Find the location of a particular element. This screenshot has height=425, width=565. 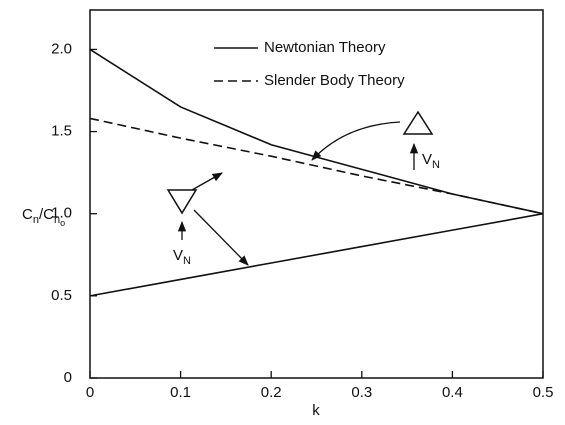

y-label-part: o is located at coordinates (62, 223).